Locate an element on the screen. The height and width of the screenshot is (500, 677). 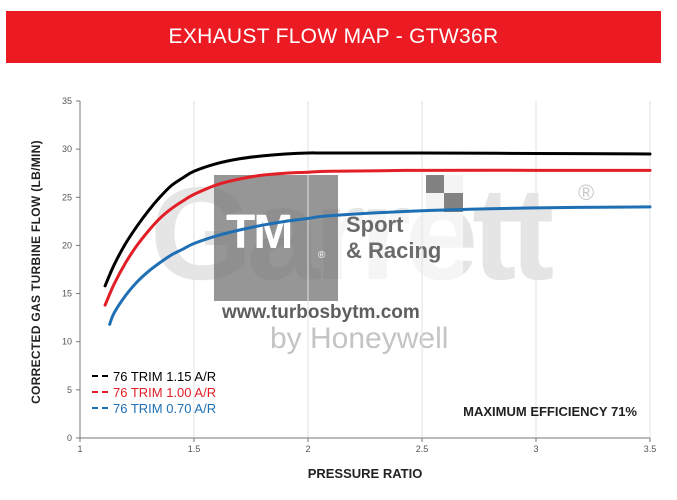
legend-label: 76 TRIM 0.70 A/R is located at coordinates (165, 408).